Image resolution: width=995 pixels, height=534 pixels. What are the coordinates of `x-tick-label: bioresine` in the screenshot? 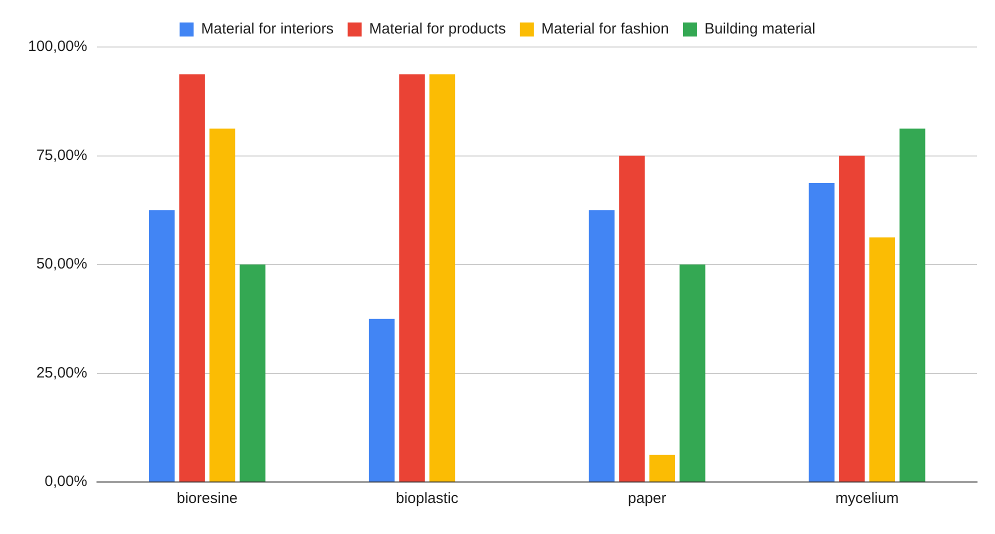 It's located at (207, 499).